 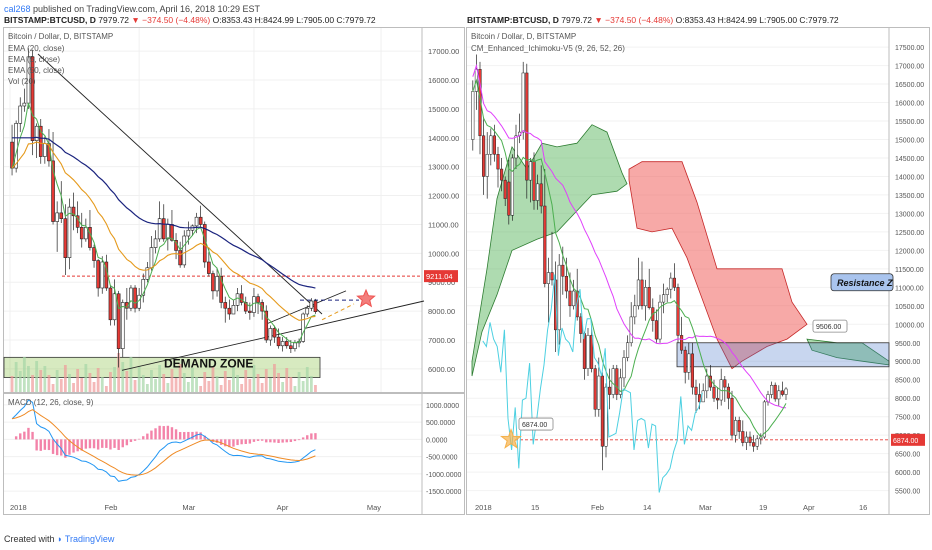 What do you see at coordinates (907, 362) in the screenshot?
I see `ichi-y-tick-label: 9000.00` at bounding box center [907, 362].